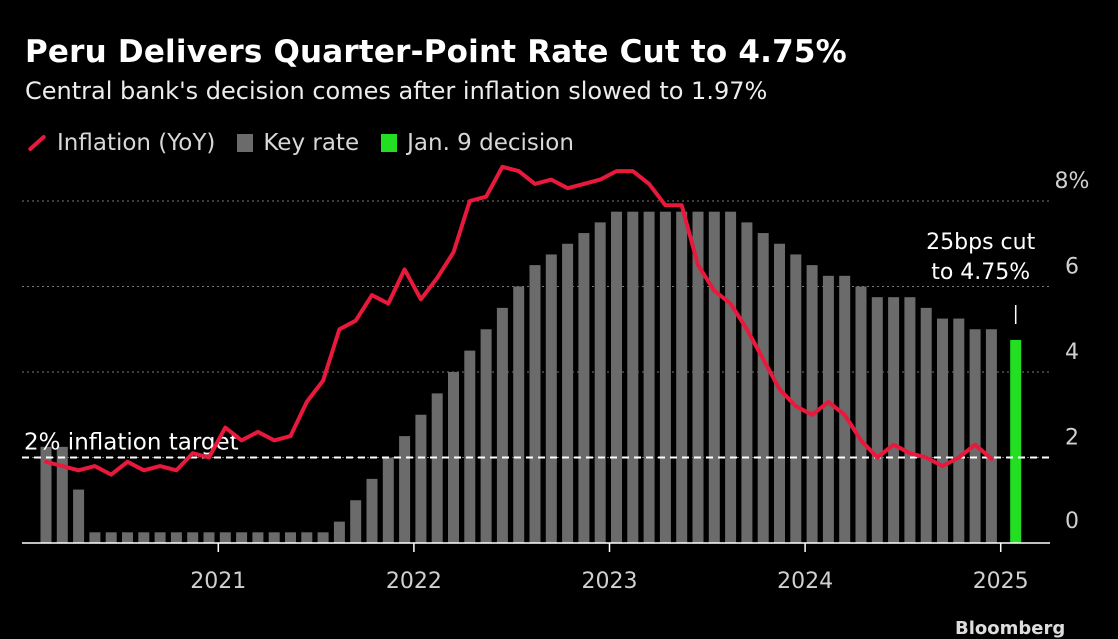 The image size is (1118, 639). I want to click on legend-item-inflation: Inflation (YoY), so click(120, 143).